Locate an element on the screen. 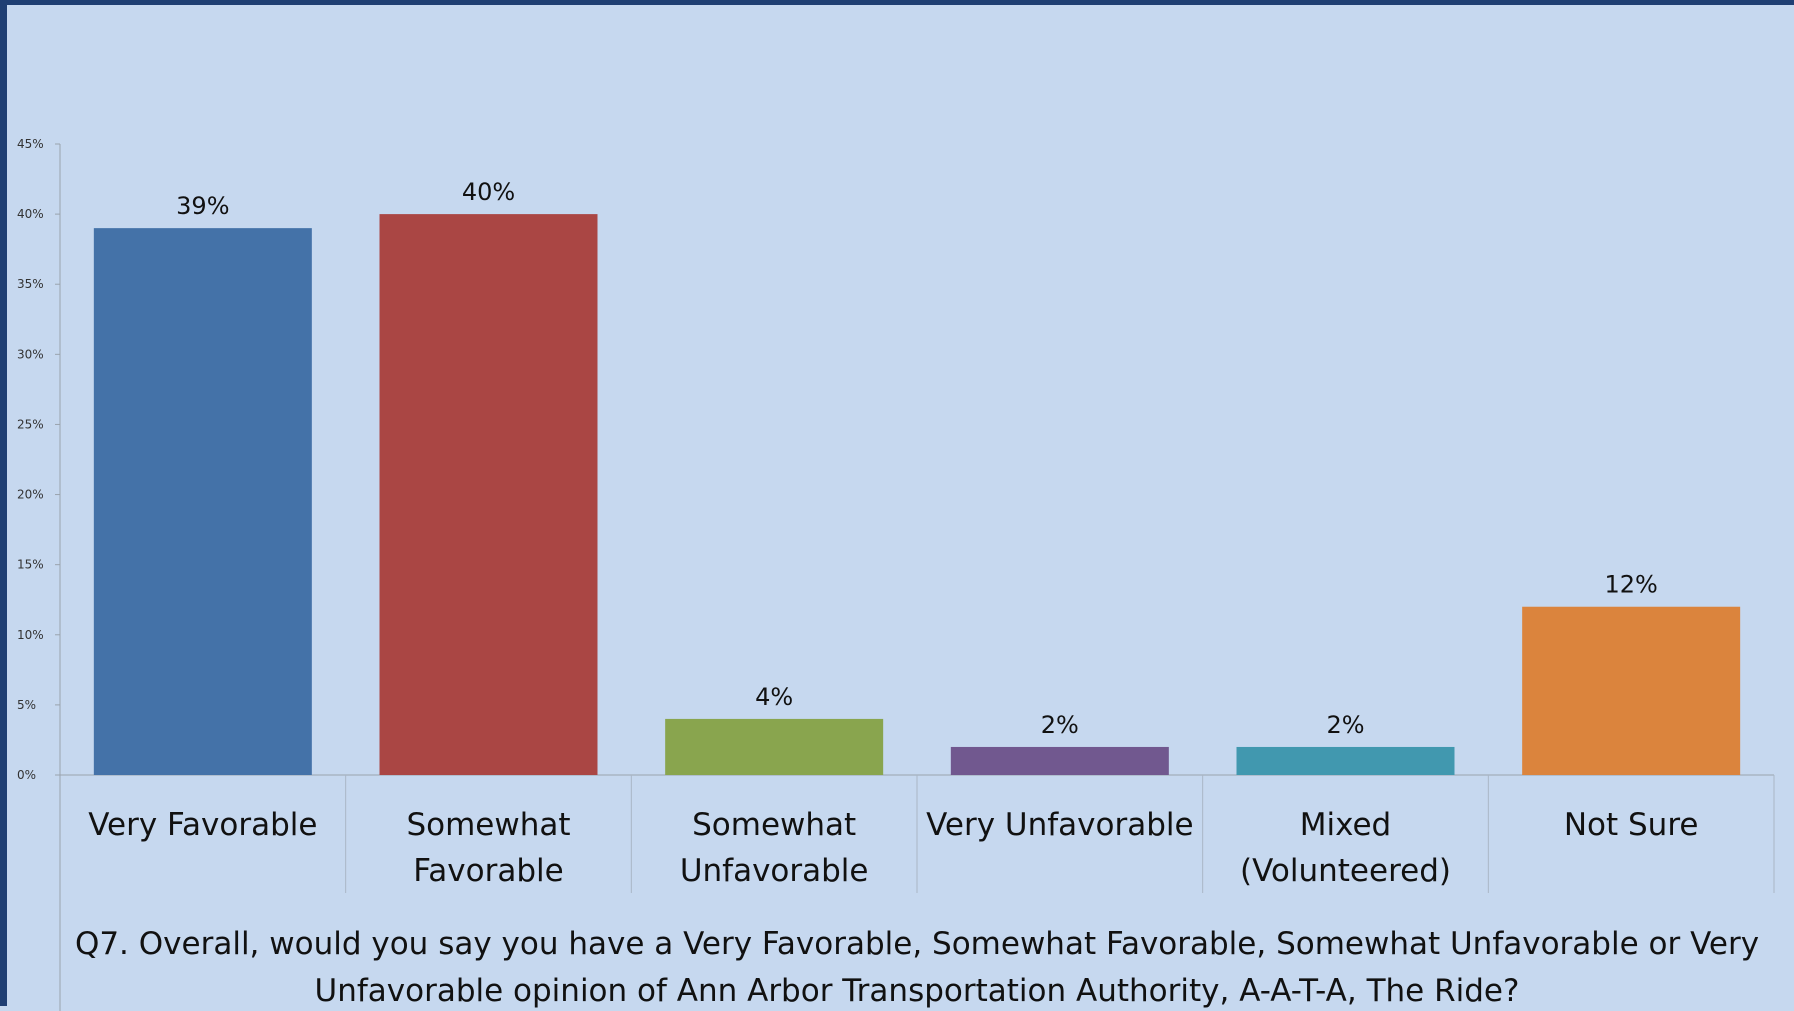 This screenshot has width=1794, height=1011. data-label: 39% is located at coordinates (202, 206).